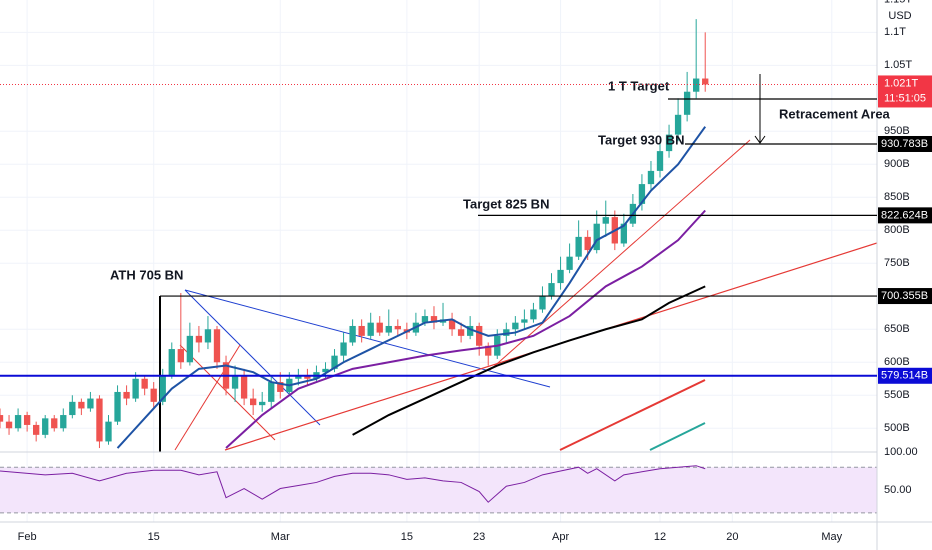 This screenshot has height=550, width=932. Describe the element at coordinates (897, 263) in the screenshot. I see `y-tick-label: 750B` at that location.